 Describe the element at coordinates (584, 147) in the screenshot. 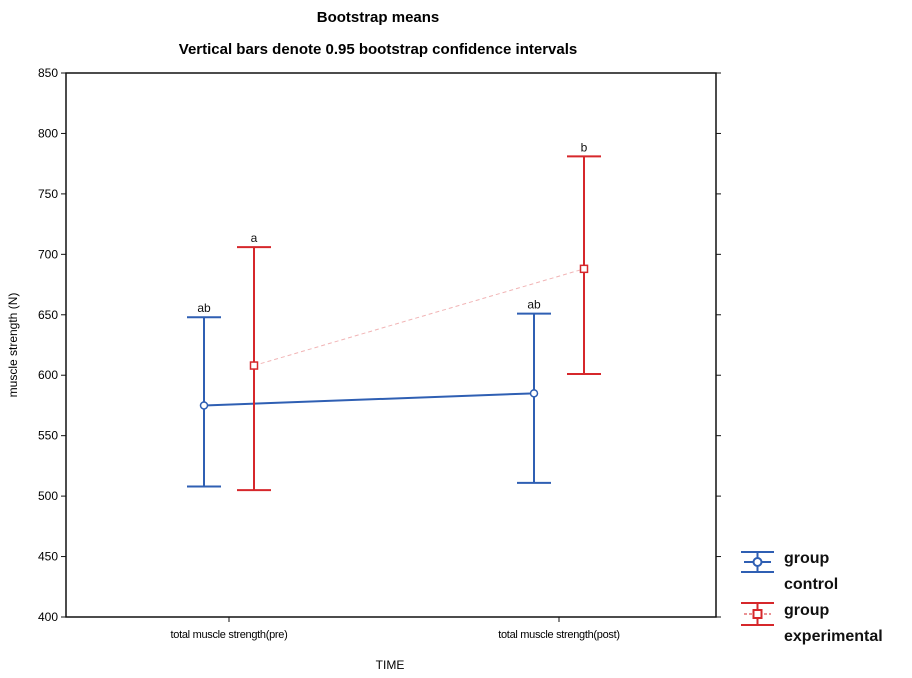

I see `significance-label: b` at that location.